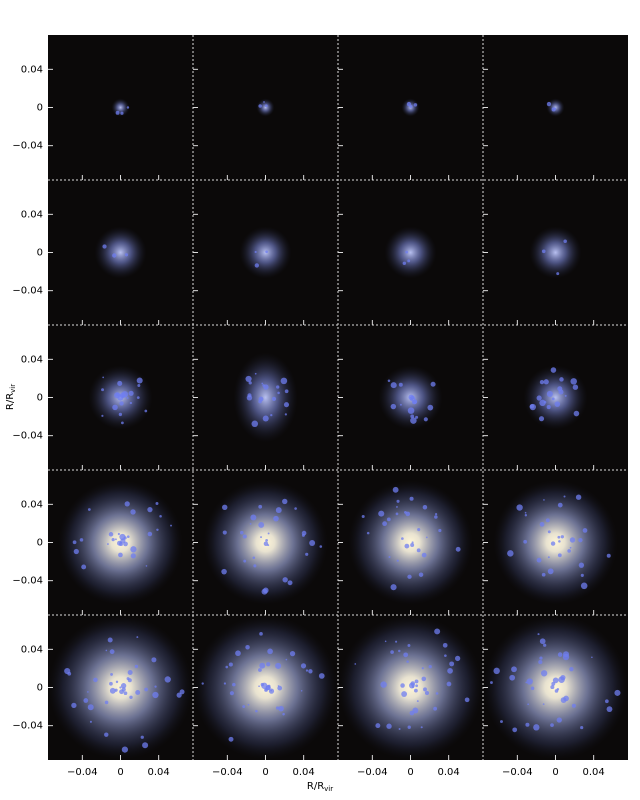 This screenshot has height=800, width=640. I want to click on y-tick-label: −0.04, so click(27, 581).